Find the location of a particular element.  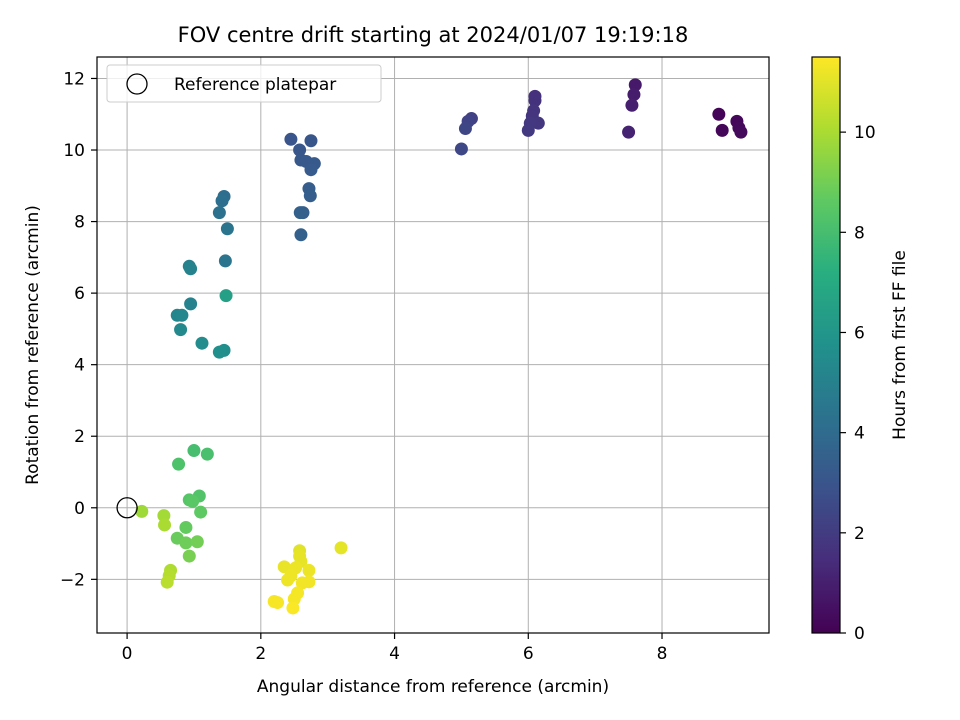

legend-marker-icon is located at coordinates (137, 84).